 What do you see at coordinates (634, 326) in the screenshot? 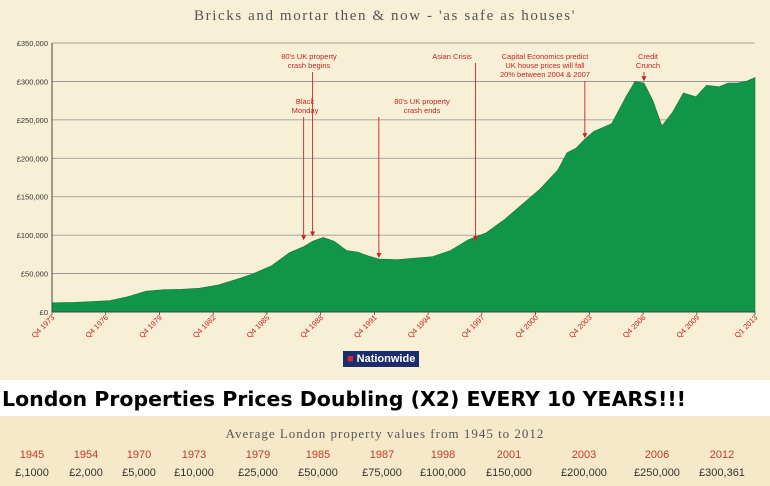
I see `x-tick-label: Q4 2006` at bounding box center [634, 326].